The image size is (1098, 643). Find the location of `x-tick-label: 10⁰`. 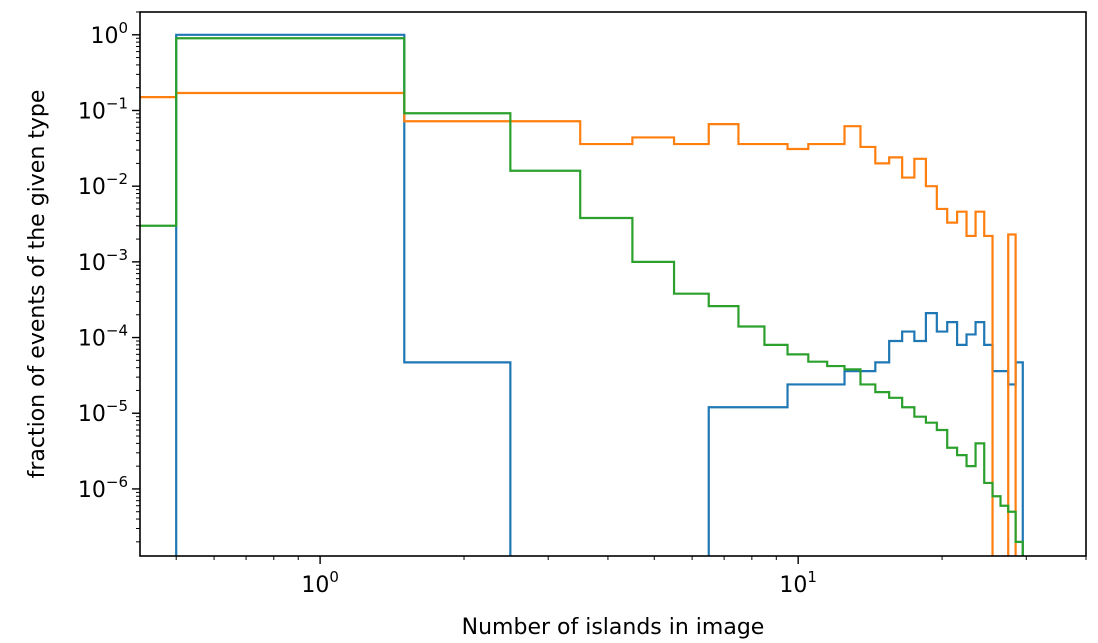

x-tick-label: 10⁰ is located at coordinates (320, 583).